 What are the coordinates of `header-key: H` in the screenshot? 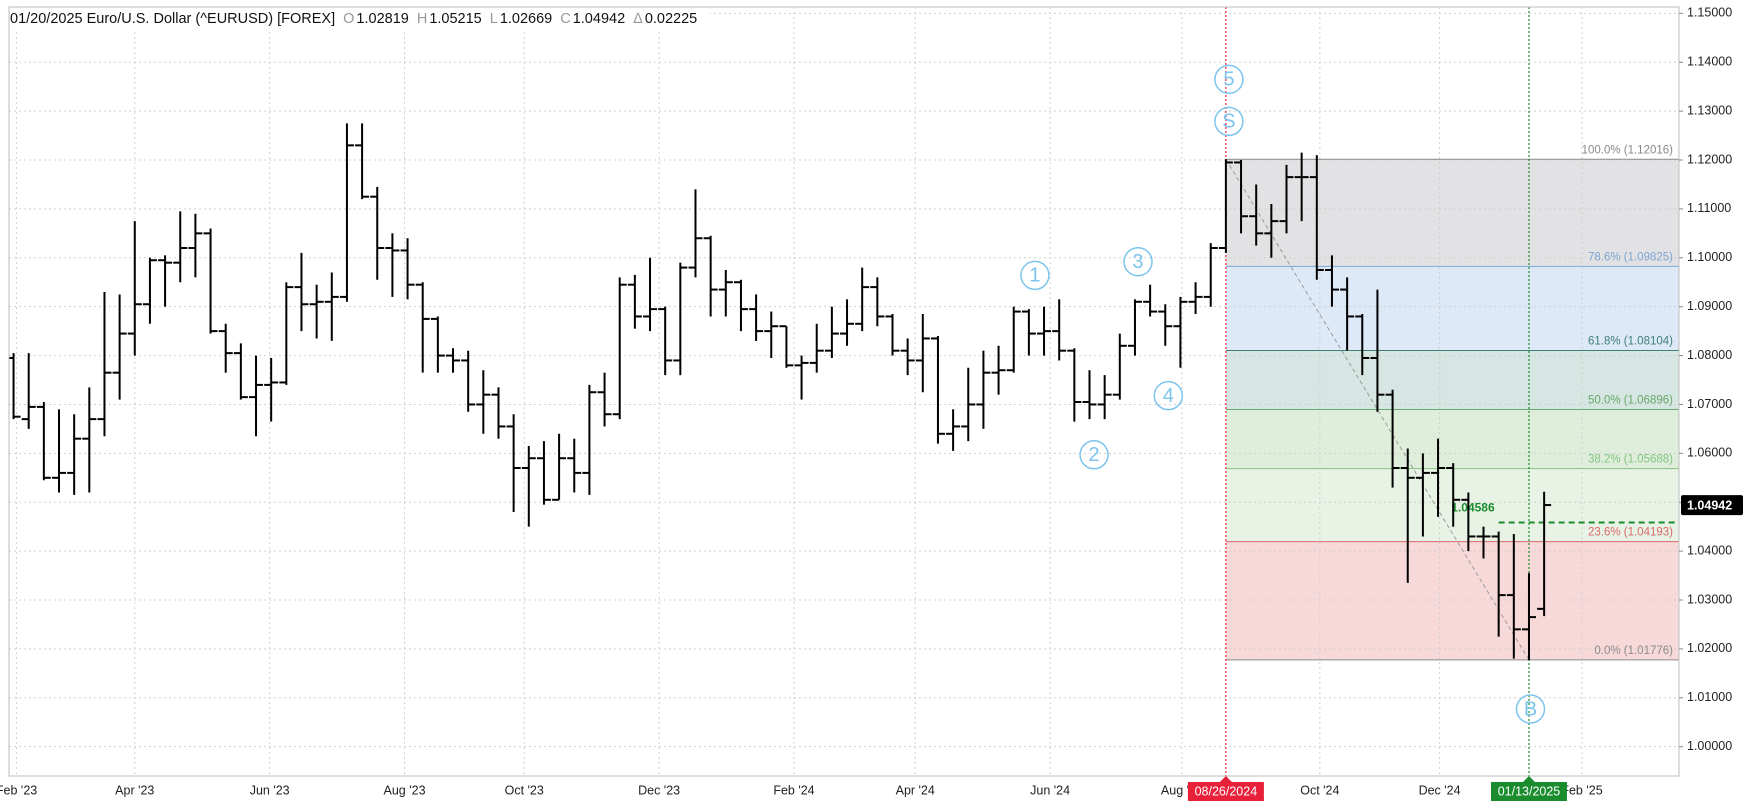 It's located at (422, 19).